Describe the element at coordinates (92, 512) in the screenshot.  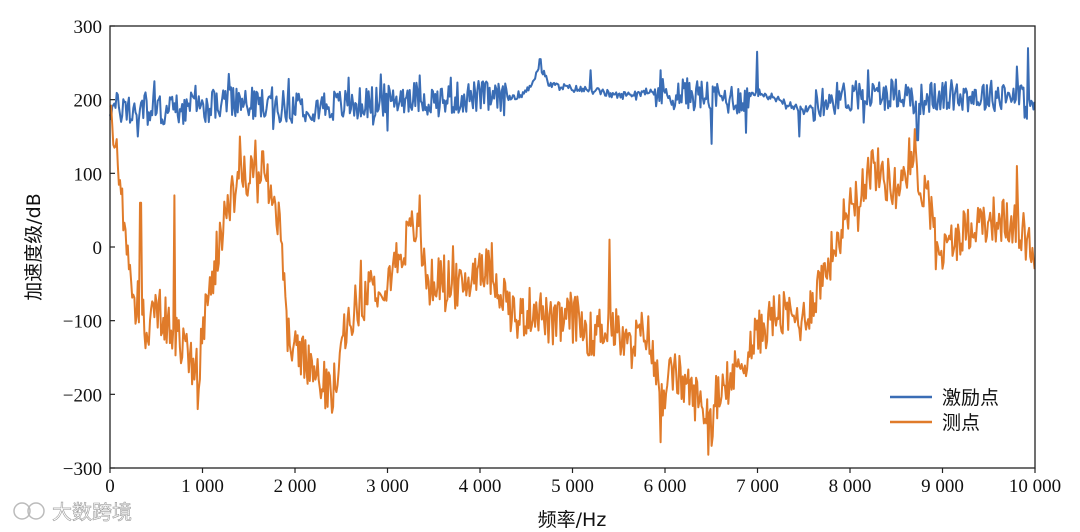
I see `watermark-text: 大数跨境` at that location.